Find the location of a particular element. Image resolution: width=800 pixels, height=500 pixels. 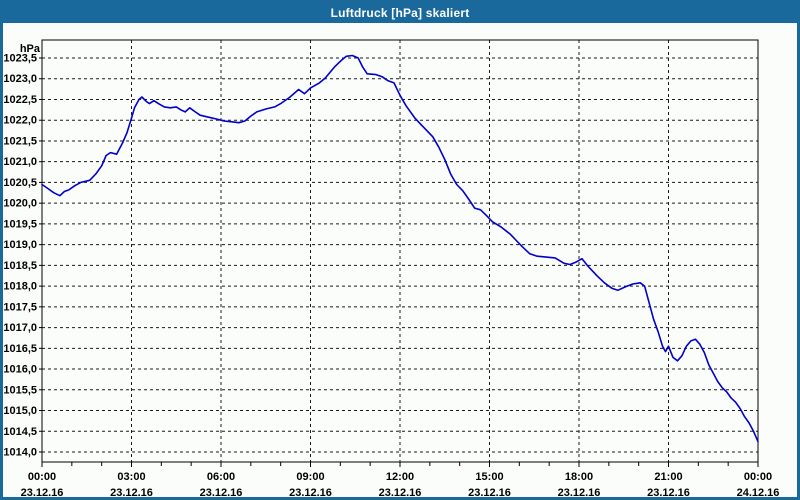

y-tick-label: 1018,5 is located at coordinates (20, 266).